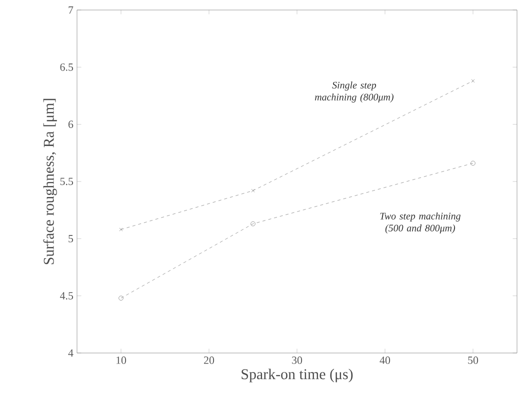 The width and height of the screenshot is (520, 405). Describe the element at coordinates (71, 238) in the screenshot. I see `y-tick-label: 5` at that location.